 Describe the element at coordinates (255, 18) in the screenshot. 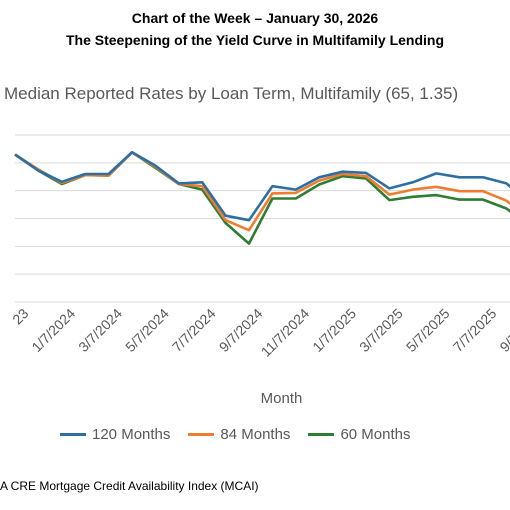

I see `chart-of-week-heading: Chart of the Week – January 30, 2026` at that location.